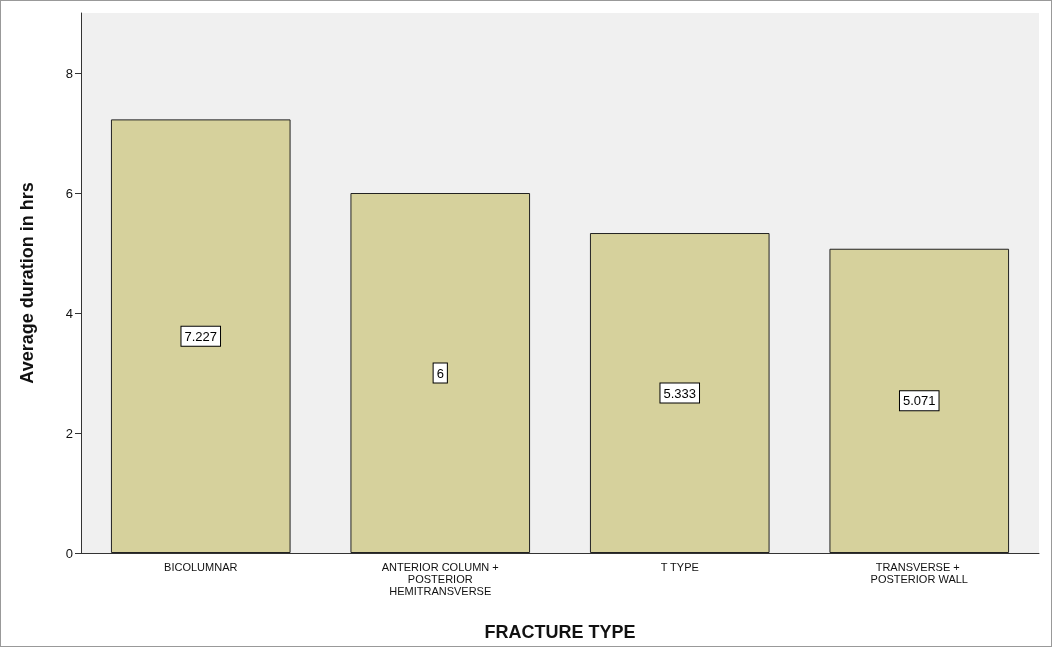 This screenshot has height=647, width=1052. What do you see at coordinates (27, 283) in the screenshot?
I see `y-axis-title: Average duration in hrs` at bounding box center [27, 283].